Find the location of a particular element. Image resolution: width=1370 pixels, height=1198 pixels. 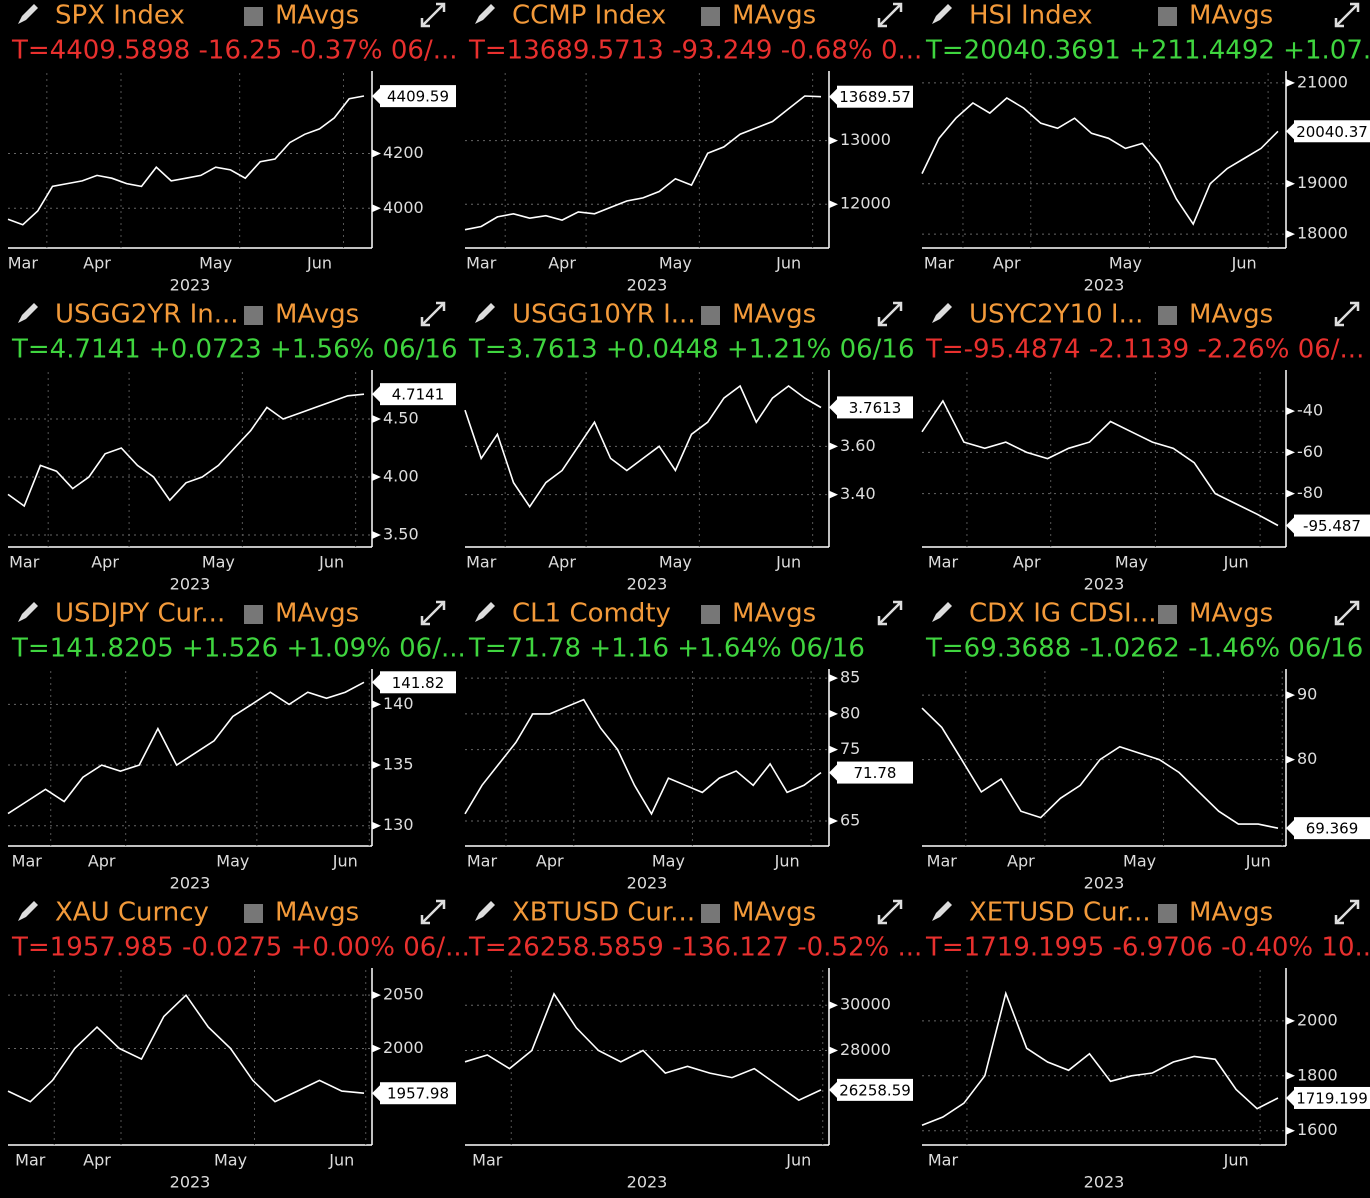

y-tick-label: 3.60 is located at coordinates (858, 445).